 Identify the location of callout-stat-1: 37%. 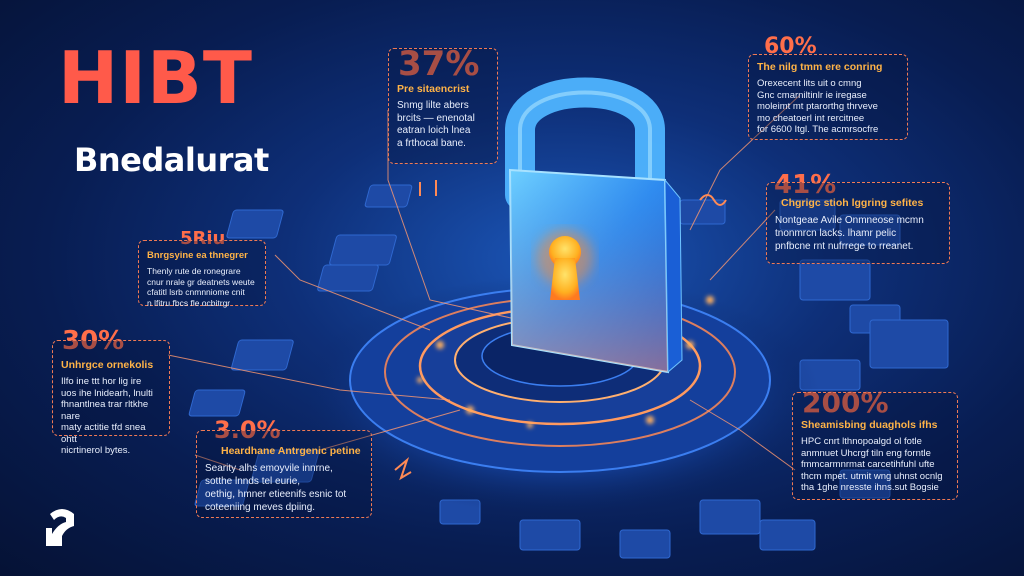
(439, 64).